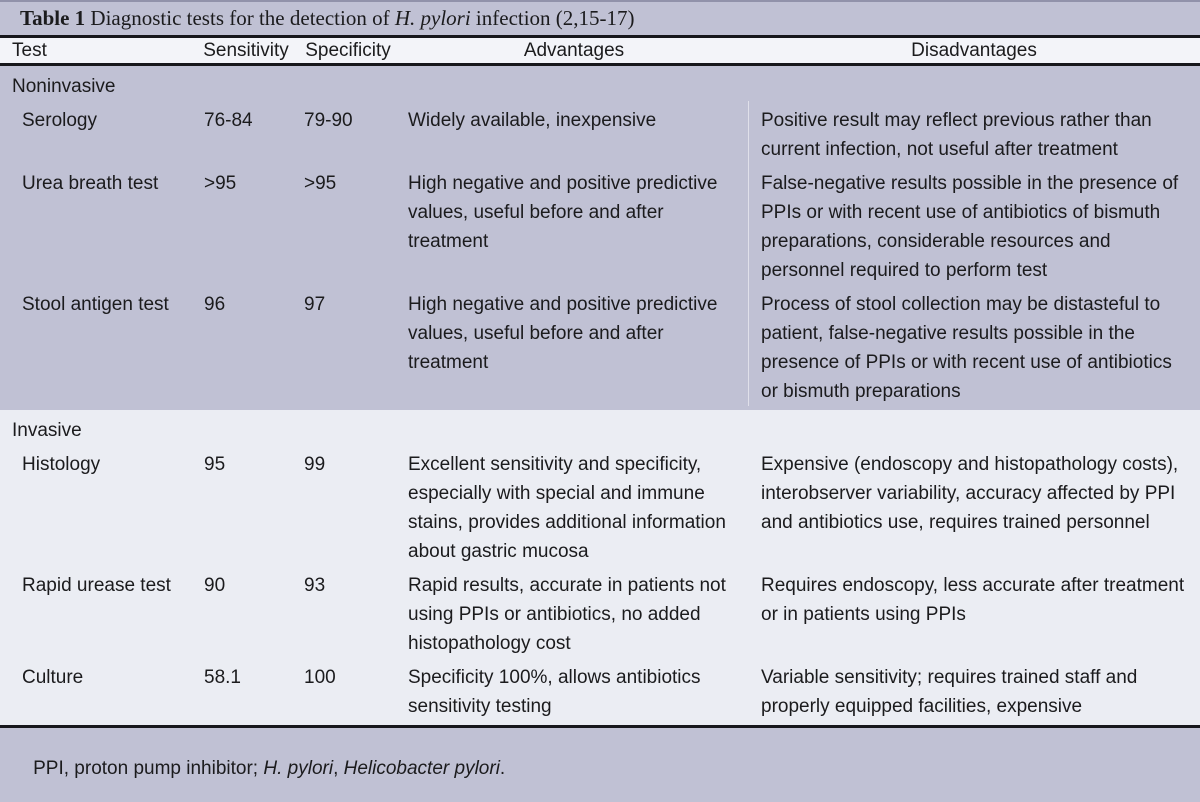 This screenshot has width=1200, height=802. What do you see at coordinates (29, 50) in the screenshot?
I see `column-header-test: Test` at bounding box center [29, 50].